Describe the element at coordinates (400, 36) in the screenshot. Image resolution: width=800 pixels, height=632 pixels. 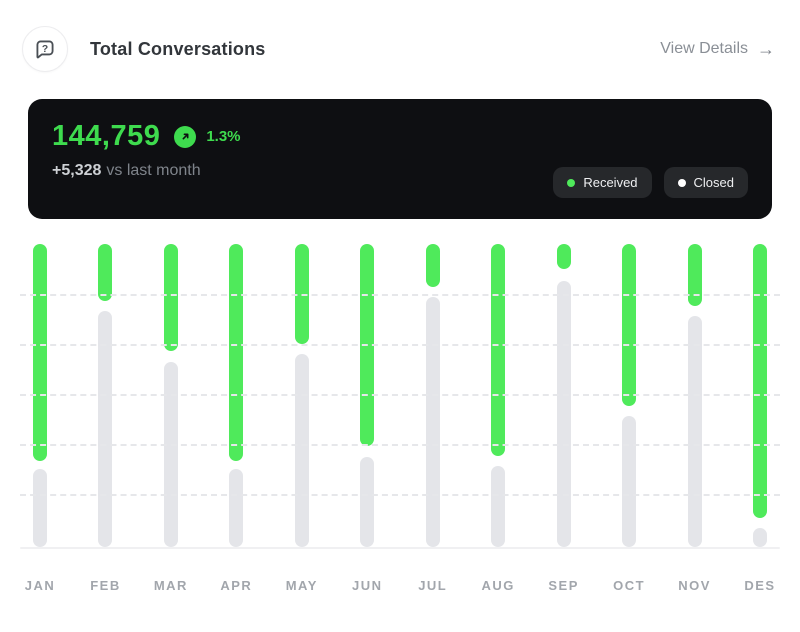
I see `card-header: ? Total Conversations View Details →` at that location.